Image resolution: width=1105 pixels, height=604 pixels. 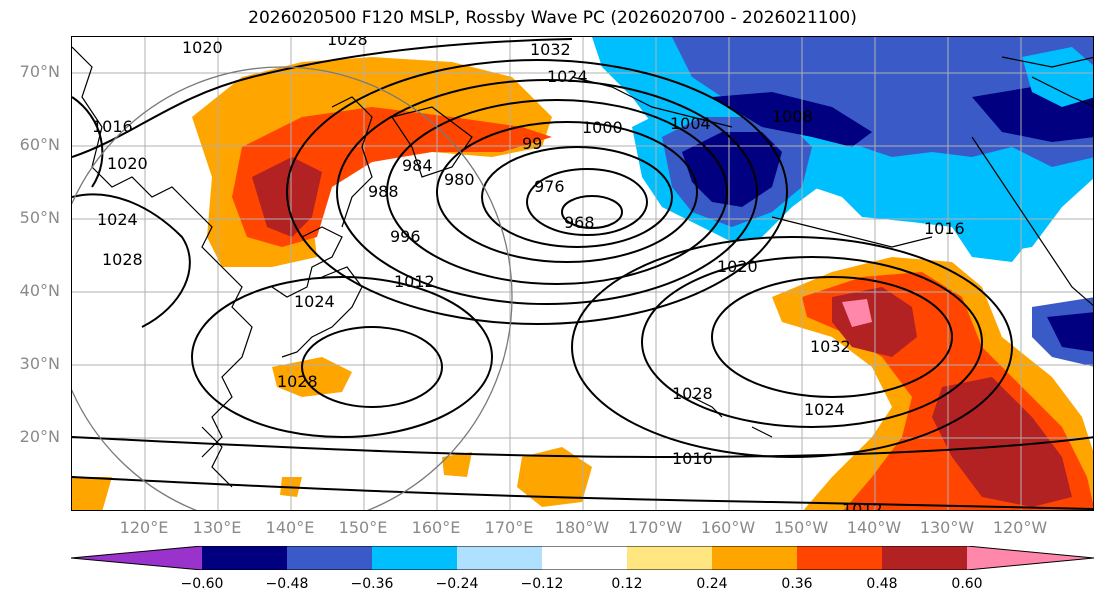 I want to click on lon-label-150w: 150°W, so click(x=801, y=527).